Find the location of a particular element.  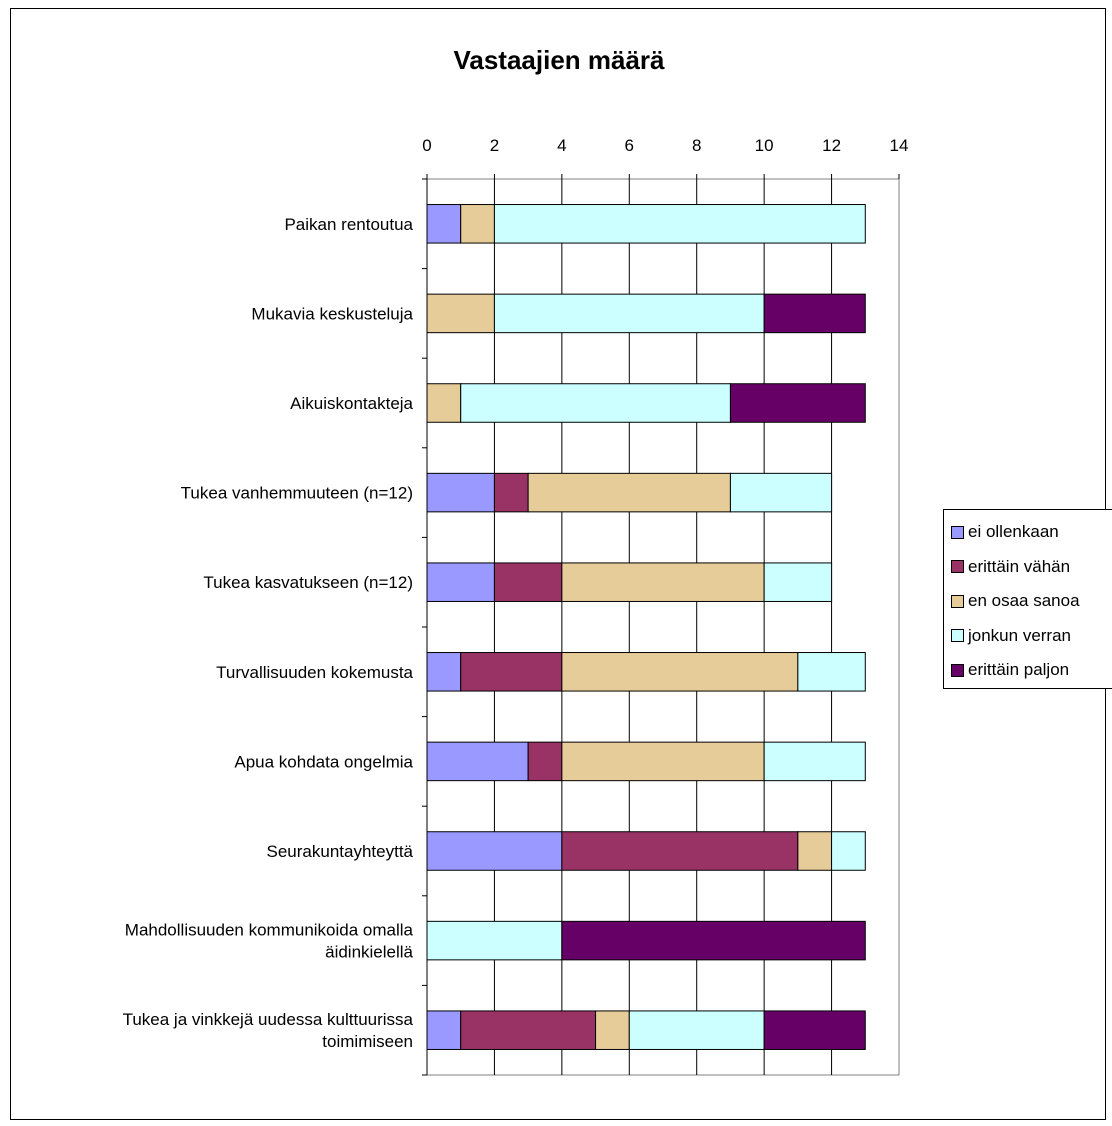

legend-label: jonkun verran is located at coordinates (1020, 635).